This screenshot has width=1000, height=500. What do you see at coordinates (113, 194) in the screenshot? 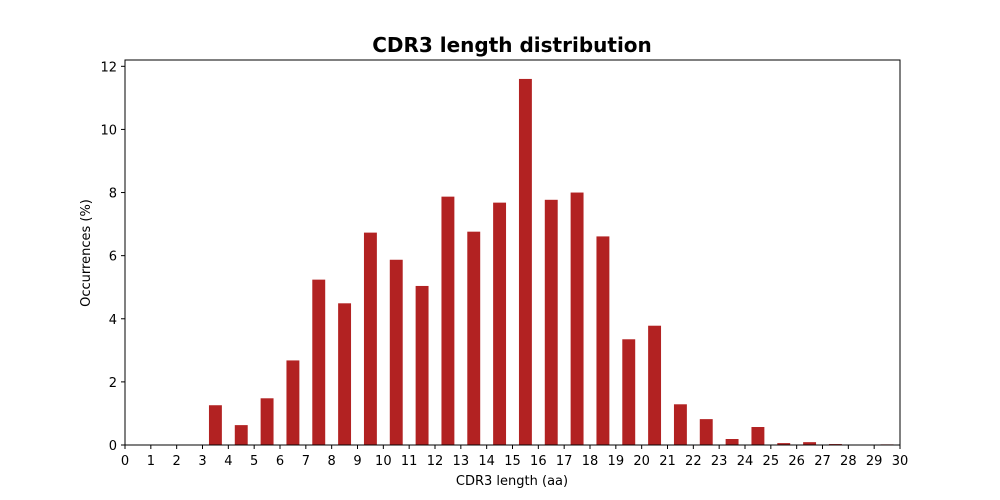
I see `y-tick-label: 8` at bounding box center [113, 194].